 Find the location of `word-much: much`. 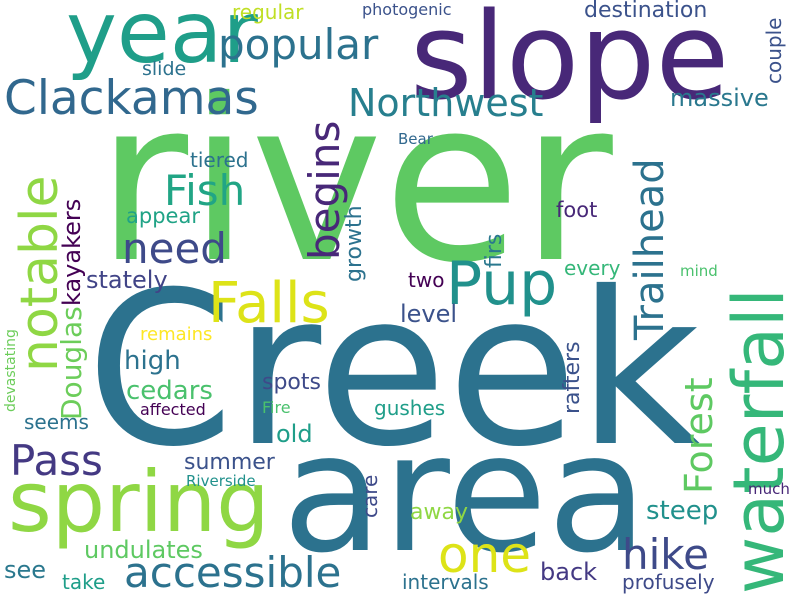

word-much: much is located at coordinates (769, 489).